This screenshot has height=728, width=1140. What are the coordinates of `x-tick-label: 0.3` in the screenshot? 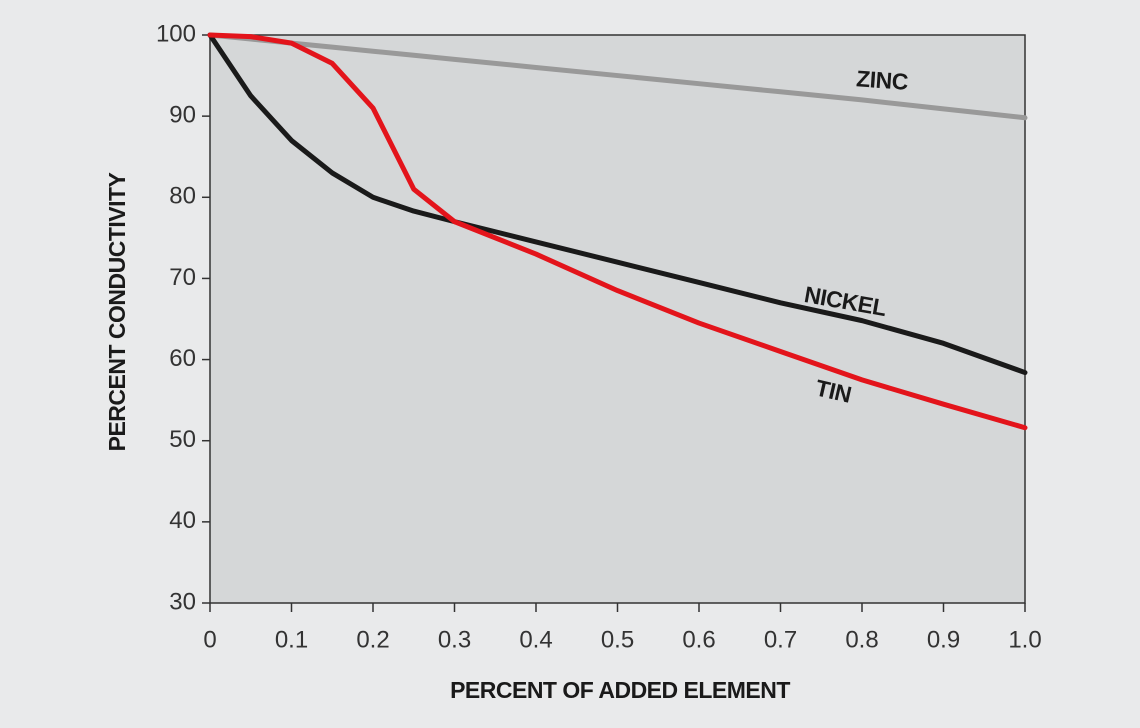 It's located at (454, 639).